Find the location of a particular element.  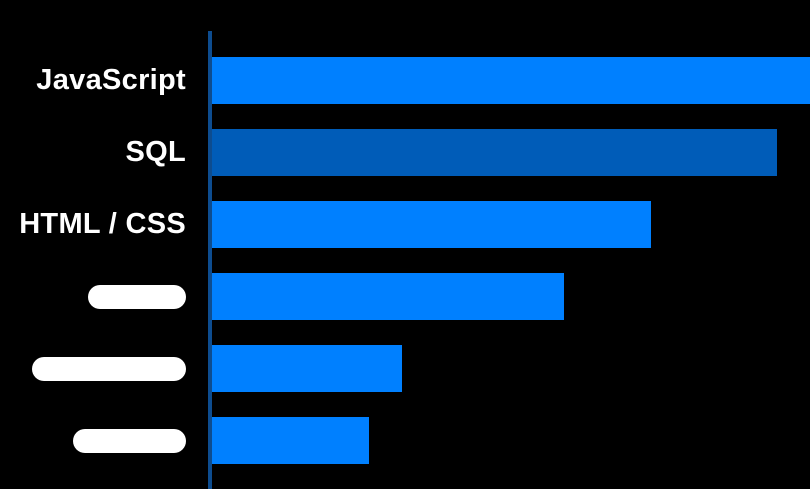

bar-sql is located at coordinates (495, 152).